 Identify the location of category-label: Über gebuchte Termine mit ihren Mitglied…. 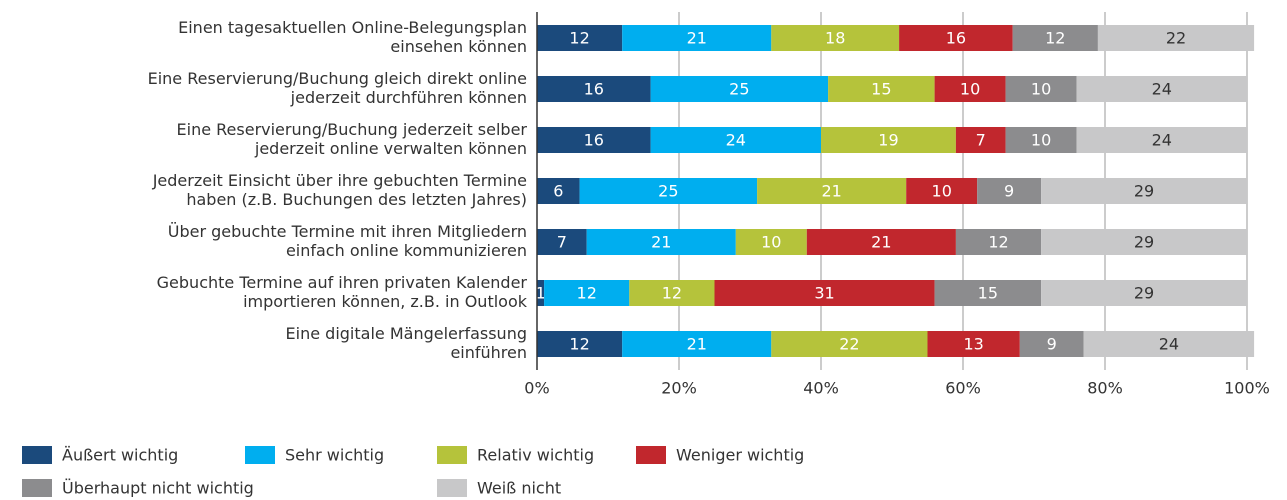
(347, 231).